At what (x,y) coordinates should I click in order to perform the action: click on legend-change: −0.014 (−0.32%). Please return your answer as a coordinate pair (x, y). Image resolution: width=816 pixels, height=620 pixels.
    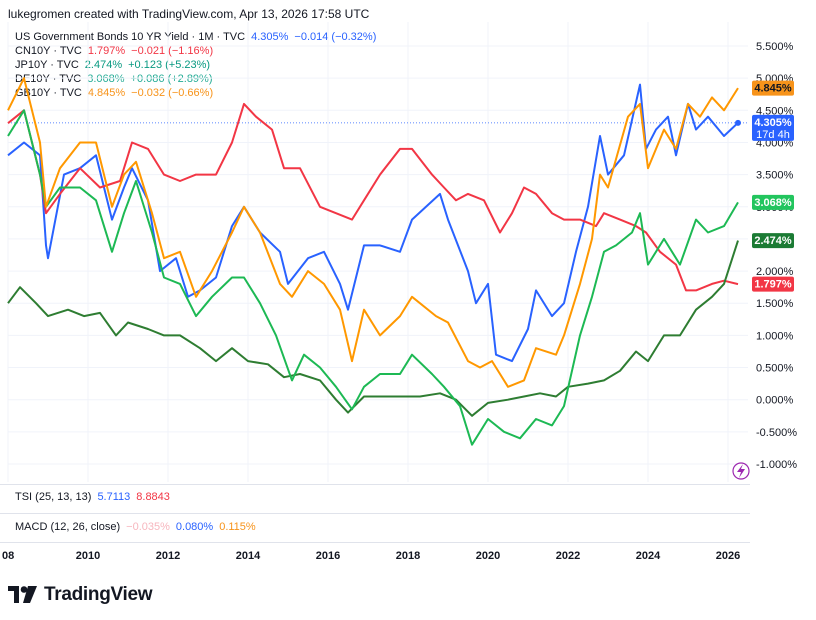
    Looking at the image, I should click on (335, 37).